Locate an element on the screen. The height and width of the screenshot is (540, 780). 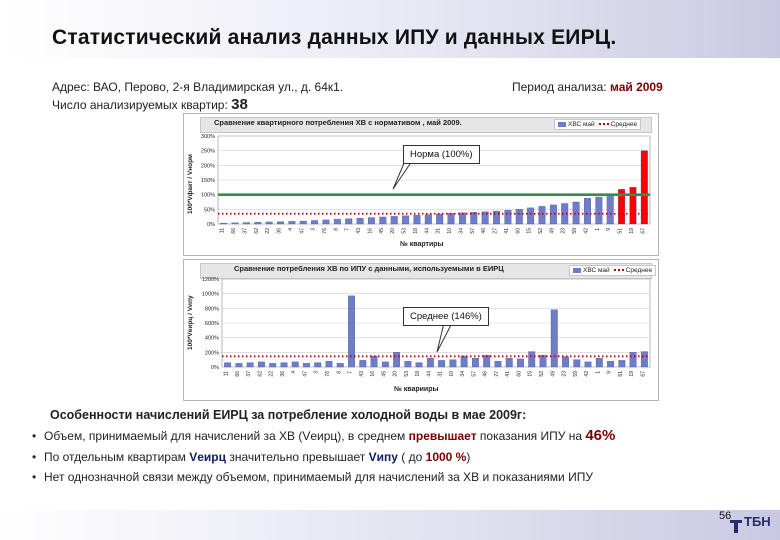
chart2-x-tick-label: 8 is located at coordinates (339, 372).